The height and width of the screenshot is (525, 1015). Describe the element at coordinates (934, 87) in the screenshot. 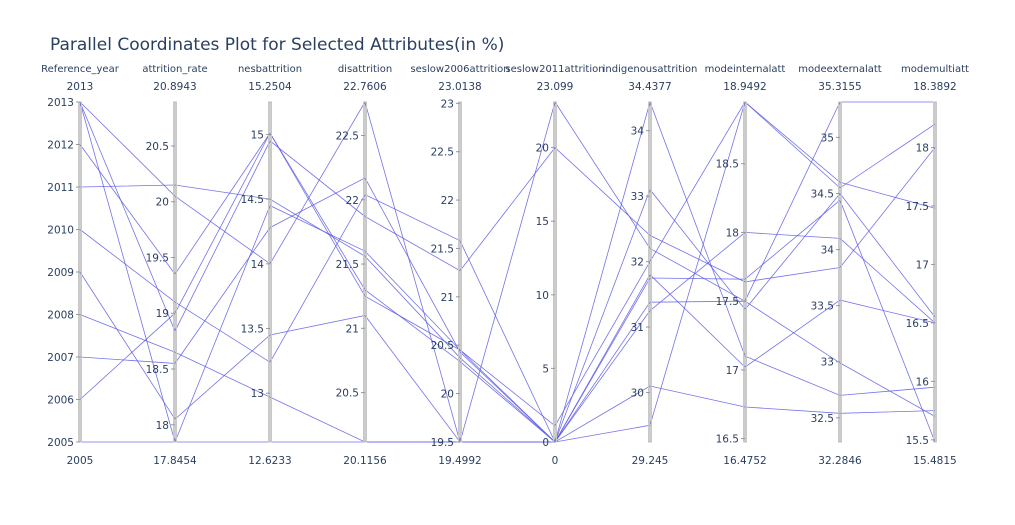

I see `range-max-label: 18.3892` at that location.